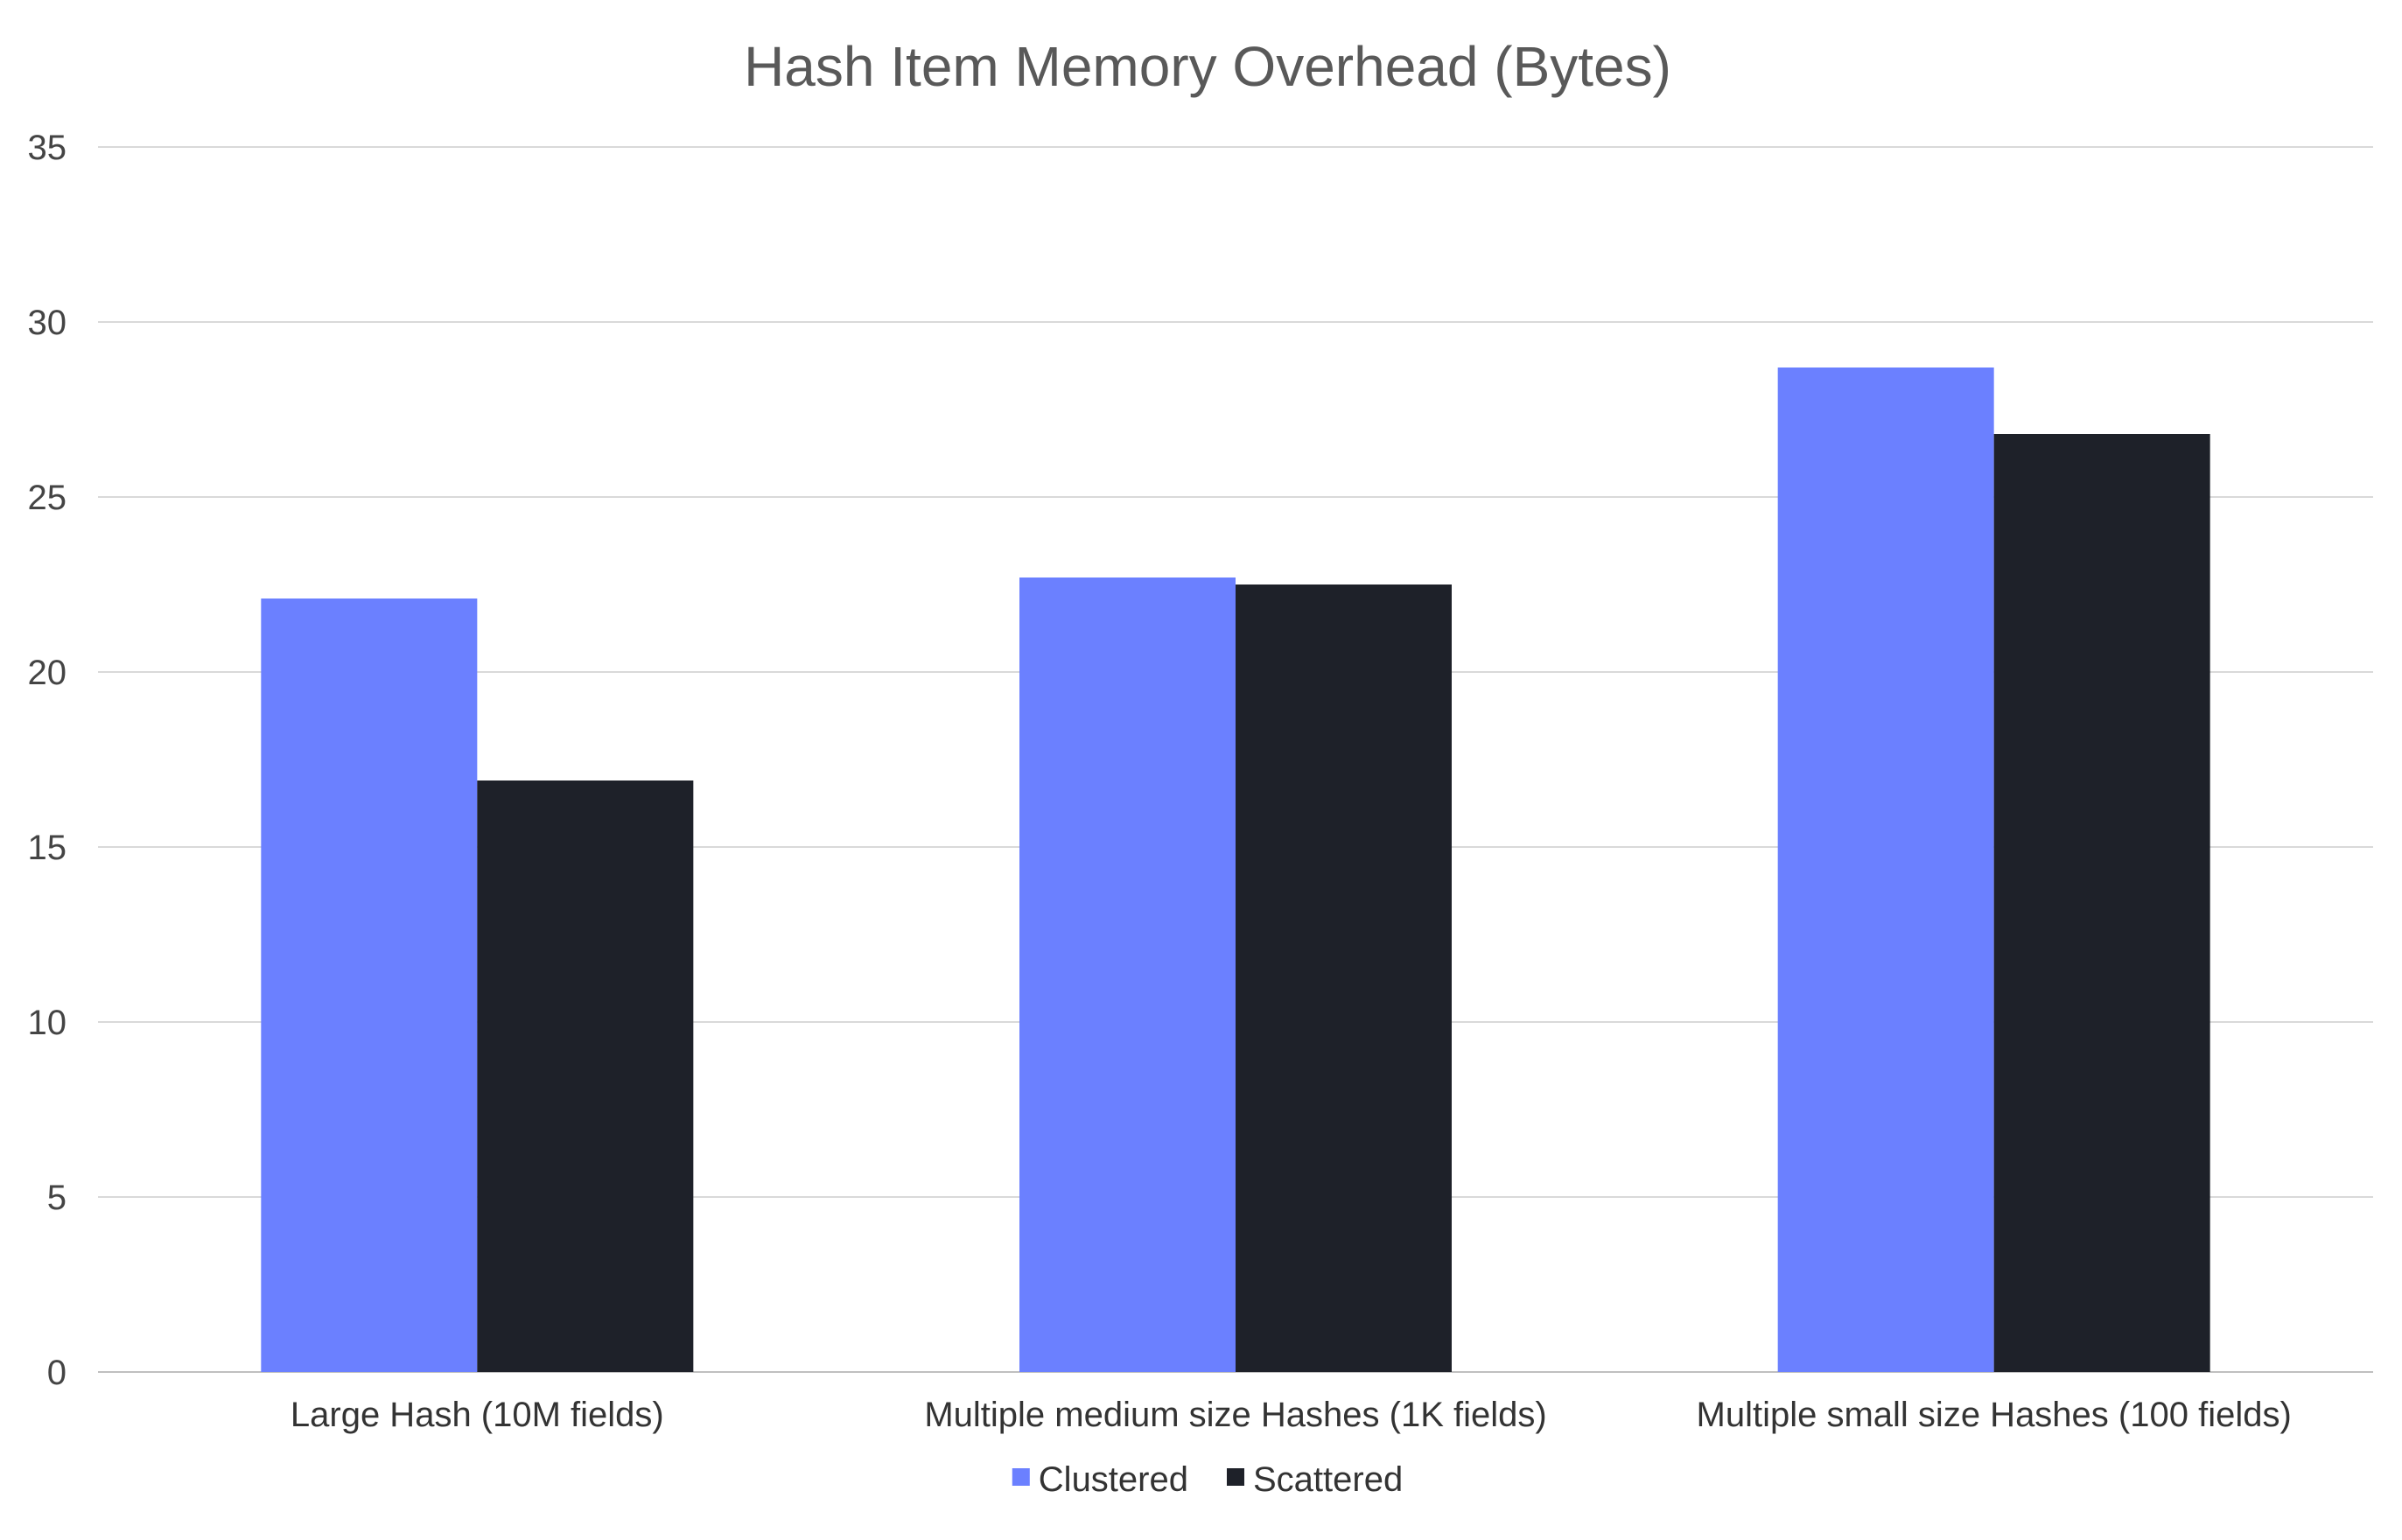 This screenshot has height=1540, width=2402. I want to click on y-tick-label: 0, so click(57, 1373).